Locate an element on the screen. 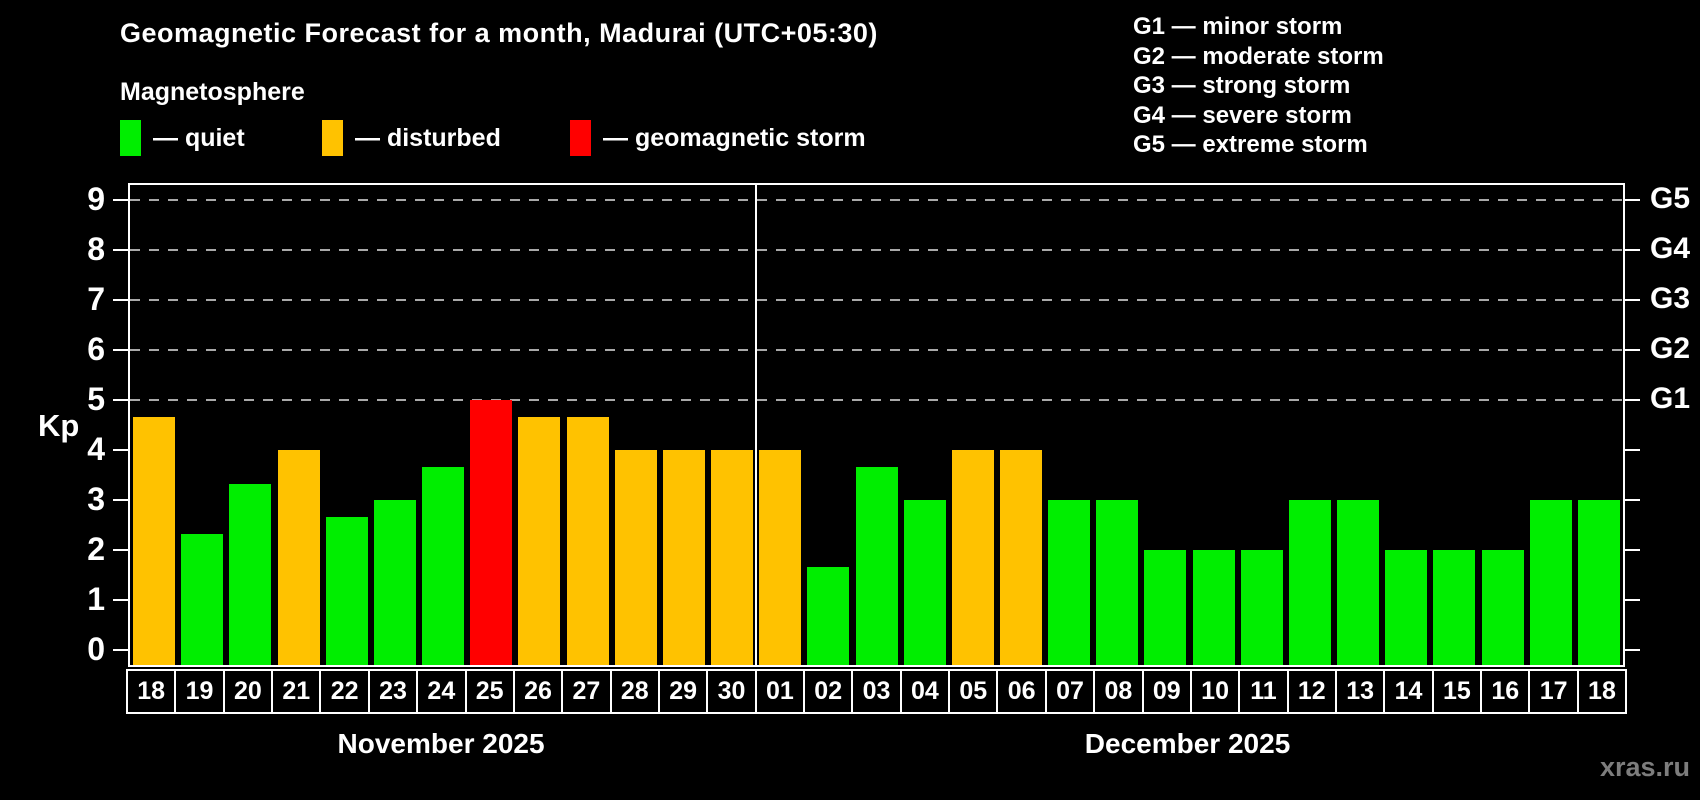 Image resolution: width=1700 pixels, height=800 pixels. month-divider-line is located at coordinates (756, 425).